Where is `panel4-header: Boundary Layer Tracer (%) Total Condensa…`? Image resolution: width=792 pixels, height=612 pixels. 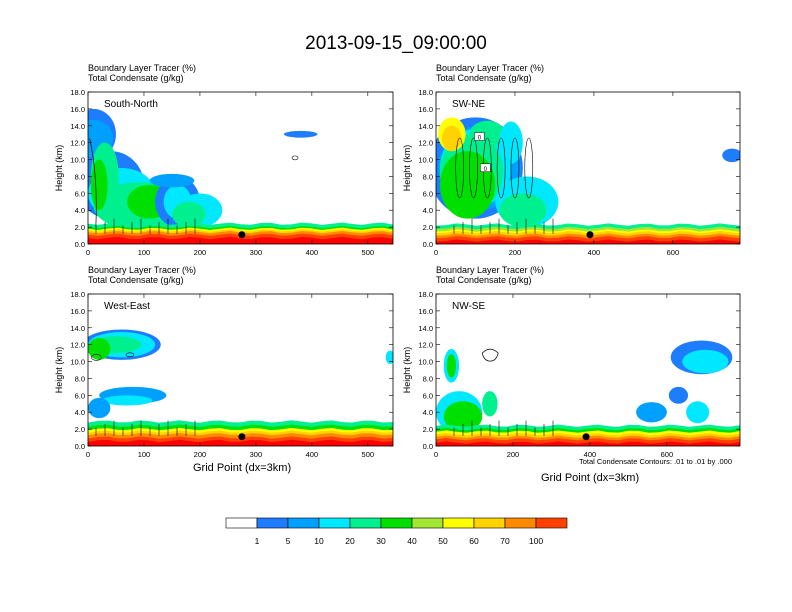
panel4-header: Boundary Layer Tracer (%) Total Condensa… is located at coordinates (490, 275).